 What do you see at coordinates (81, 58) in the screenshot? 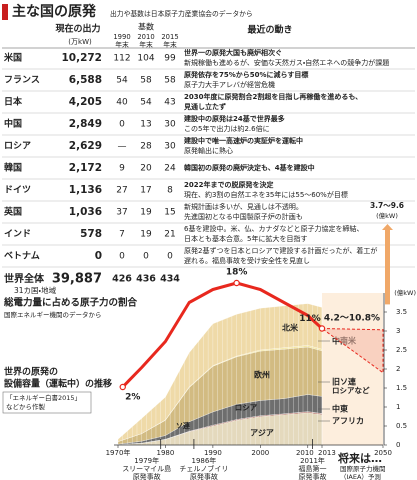
I see `output-value: 10,272` at bounding box center [81, 58].